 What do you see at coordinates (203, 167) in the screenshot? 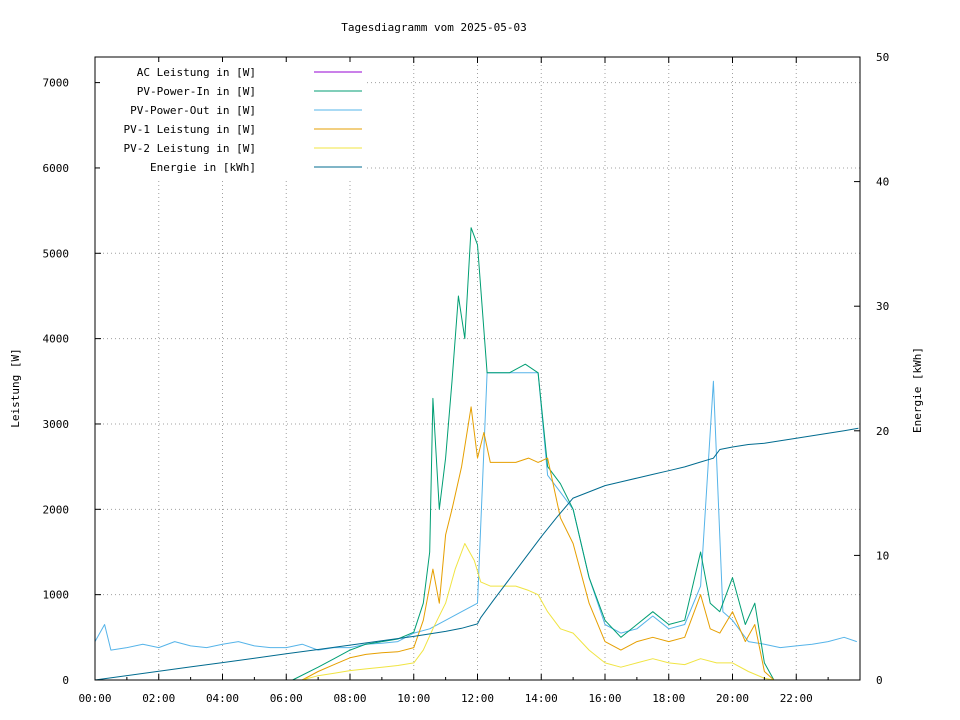
I see `legend-label: Energie in [kWh]` at bounding box center [203, 167].